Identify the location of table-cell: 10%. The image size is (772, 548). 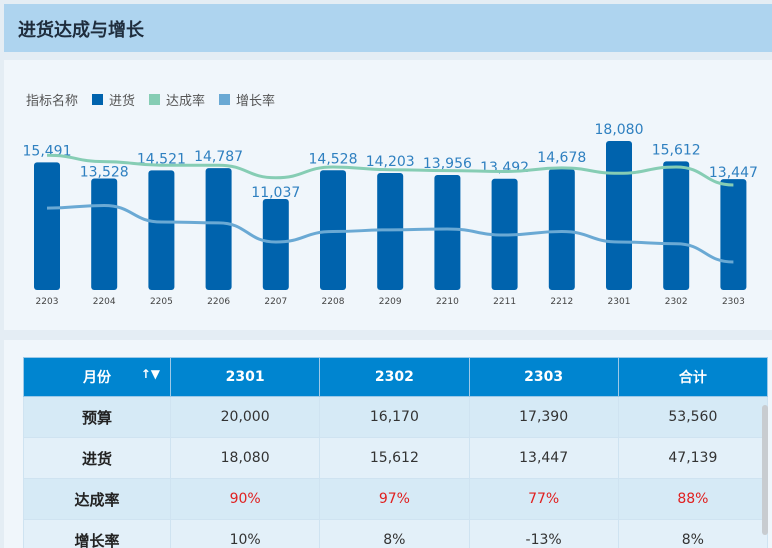
(245, 533).